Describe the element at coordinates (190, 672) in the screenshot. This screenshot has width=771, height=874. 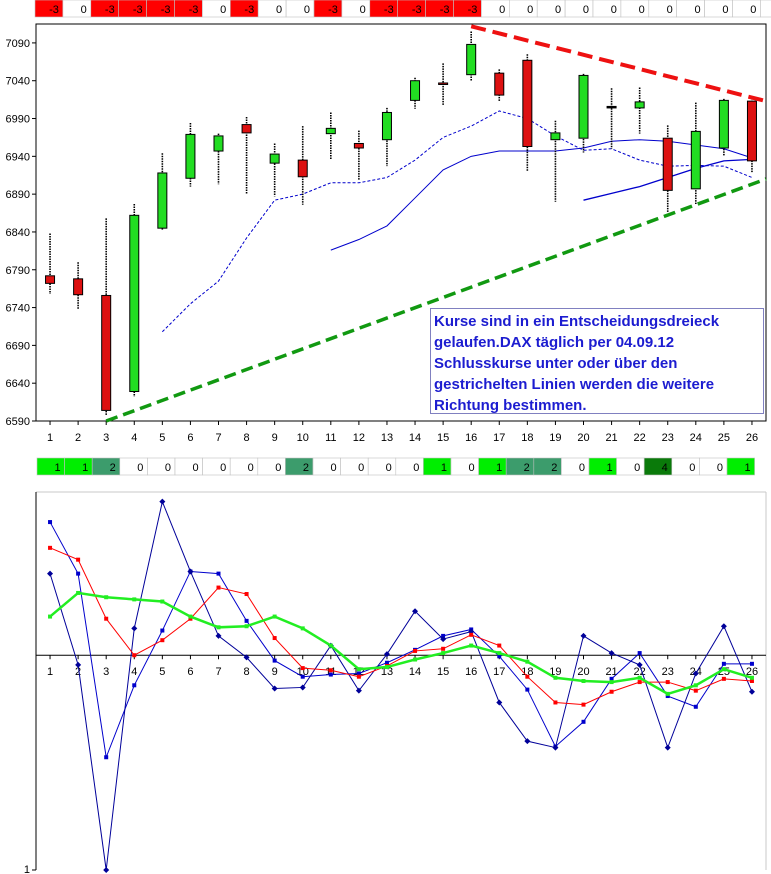
I see `x-tick-label: 6` at that location.